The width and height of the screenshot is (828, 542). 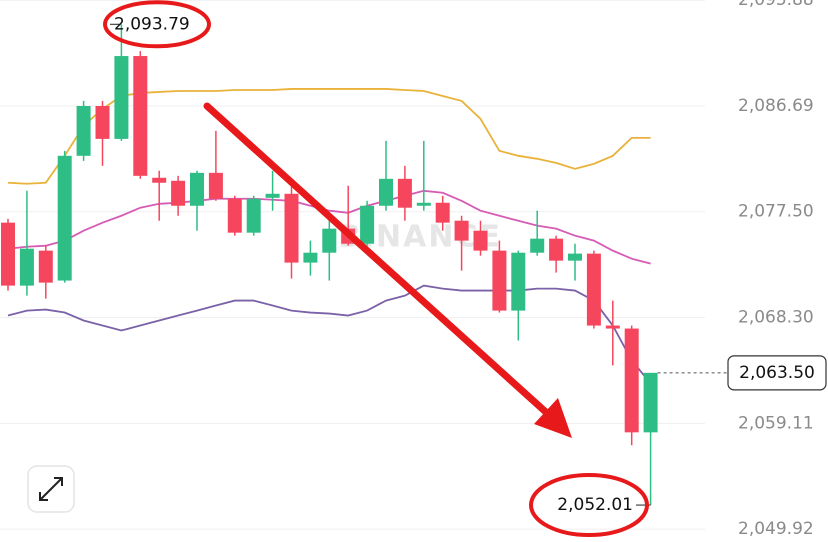 I want to click on y-tick-label: 2,068.30, so click(x=776, y=318).